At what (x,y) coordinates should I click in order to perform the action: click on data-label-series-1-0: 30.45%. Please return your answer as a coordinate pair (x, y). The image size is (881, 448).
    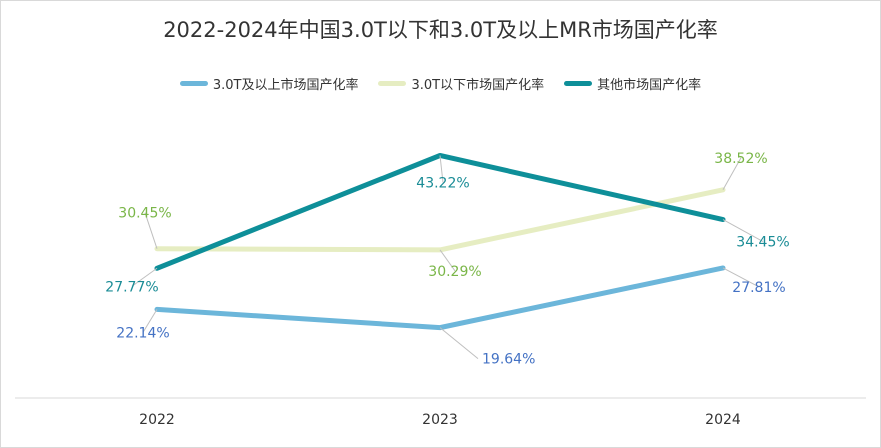
    Looking at the image, I should click on (144, 214).